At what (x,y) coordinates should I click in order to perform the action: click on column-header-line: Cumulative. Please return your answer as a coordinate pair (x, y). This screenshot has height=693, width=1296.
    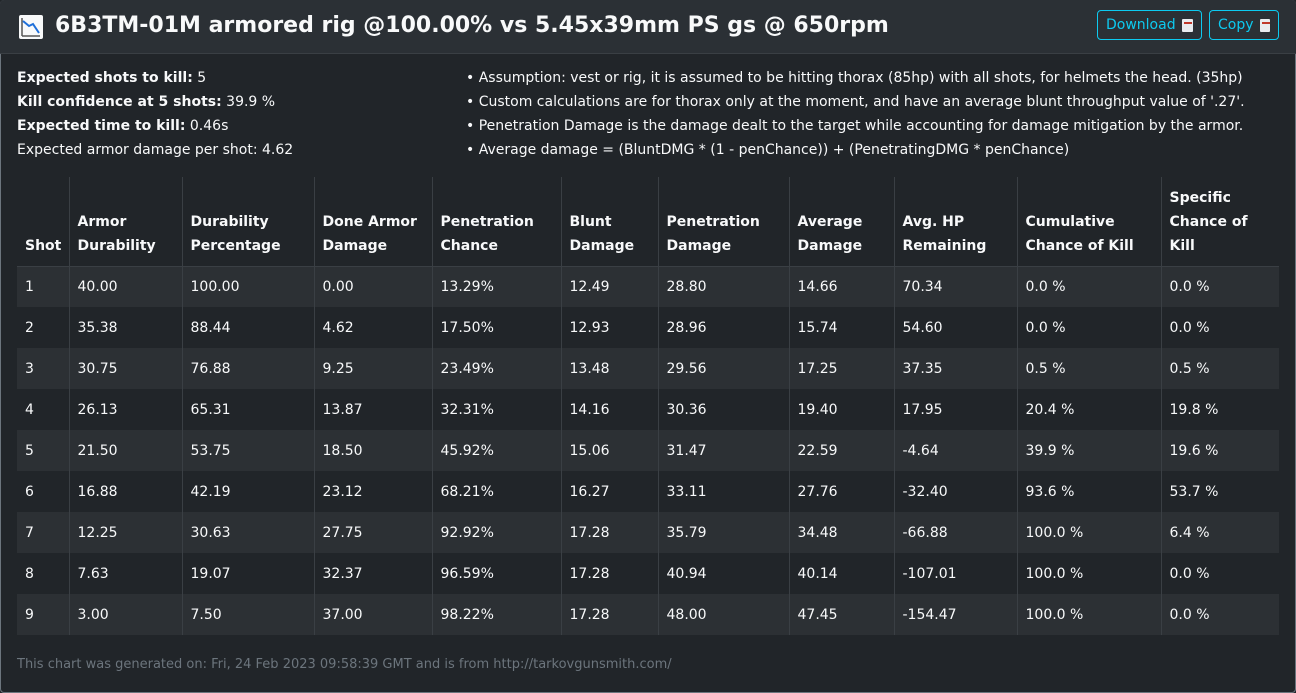
    Looking at the image, I should click on (1070, 221).